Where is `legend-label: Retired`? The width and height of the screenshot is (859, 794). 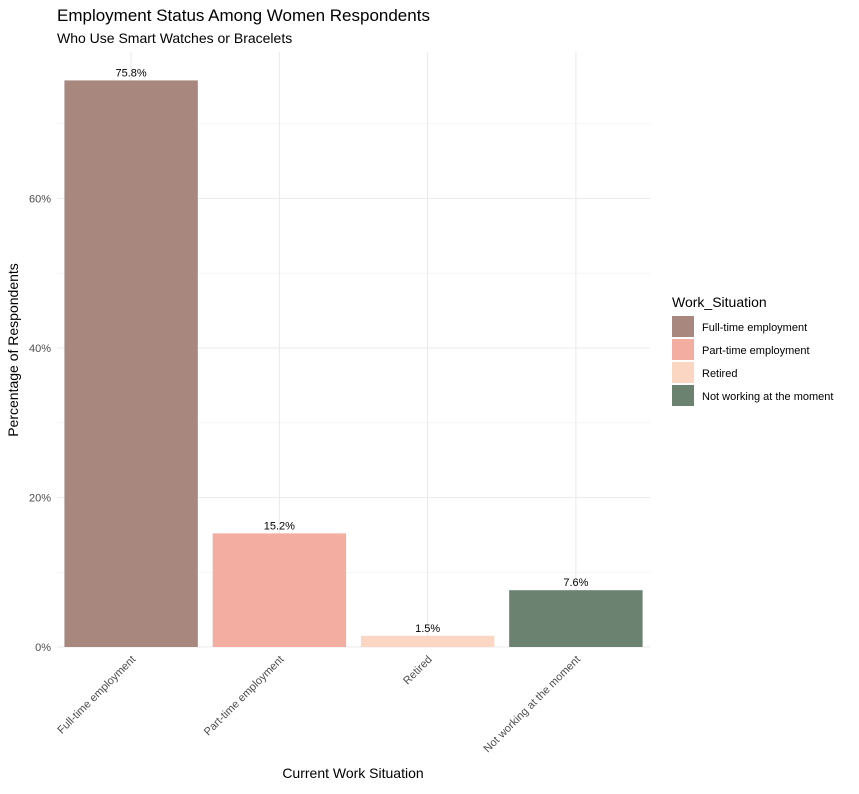
legend-label: Retired is located at coordinates (719, 374).